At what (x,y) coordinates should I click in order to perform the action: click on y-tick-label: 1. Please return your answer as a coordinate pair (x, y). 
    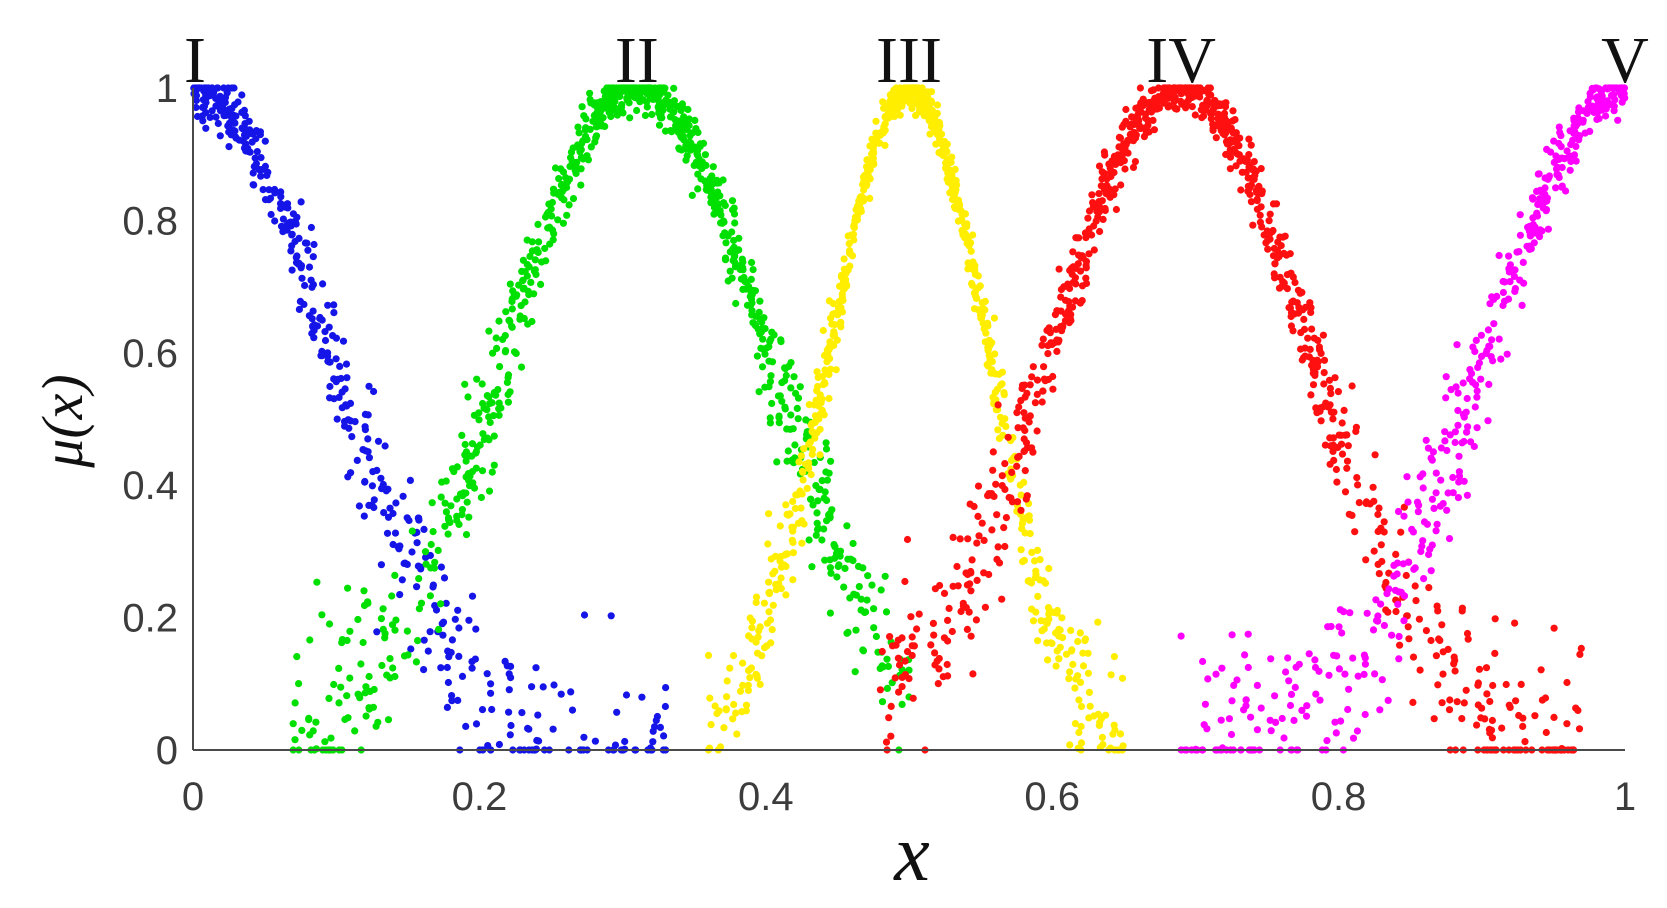
    Looking at the image, I should click on (167, 89).